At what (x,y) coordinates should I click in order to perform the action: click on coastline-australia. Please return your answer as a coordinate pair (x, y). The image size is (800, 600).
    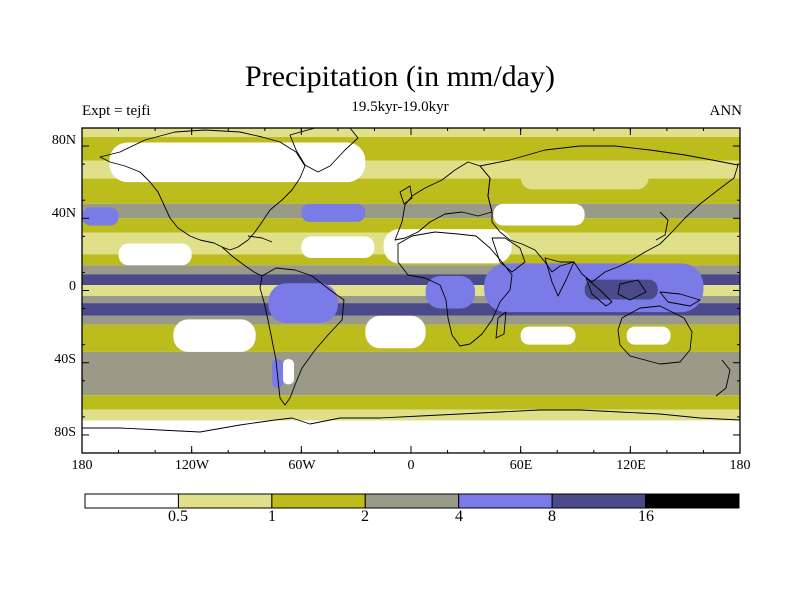
    Looking at the image, I should click on (655, 335).